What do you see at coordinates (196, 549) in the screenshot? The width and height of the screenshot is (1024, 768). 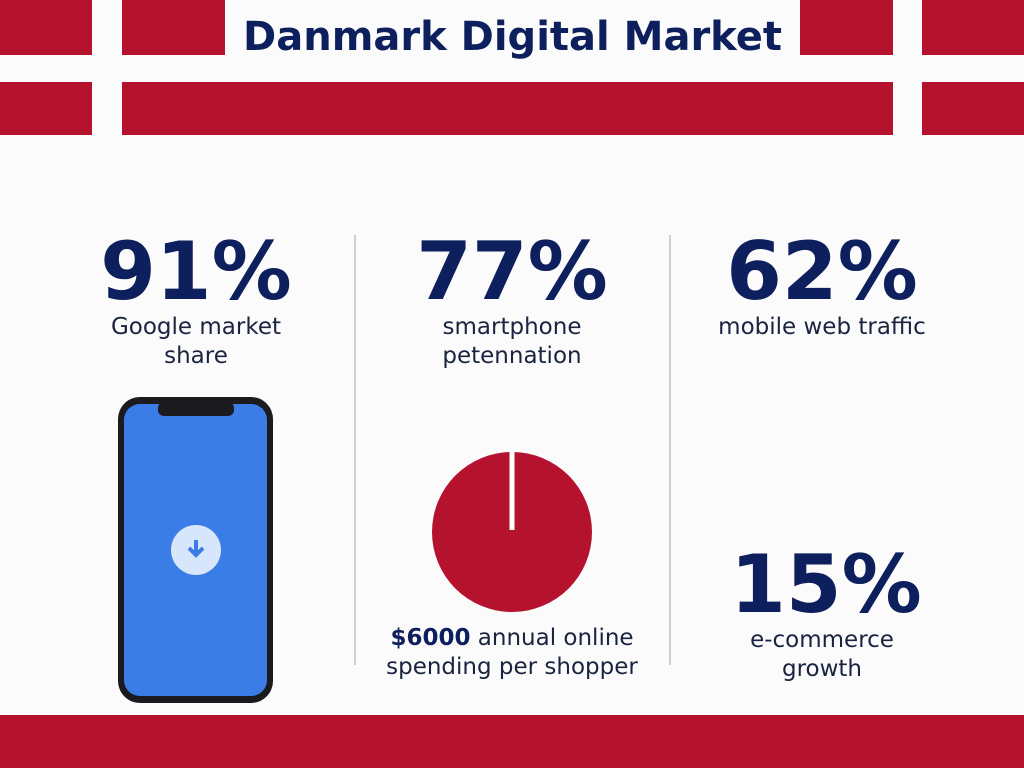 I see `download-arrow` at bounding box center [196, 549].